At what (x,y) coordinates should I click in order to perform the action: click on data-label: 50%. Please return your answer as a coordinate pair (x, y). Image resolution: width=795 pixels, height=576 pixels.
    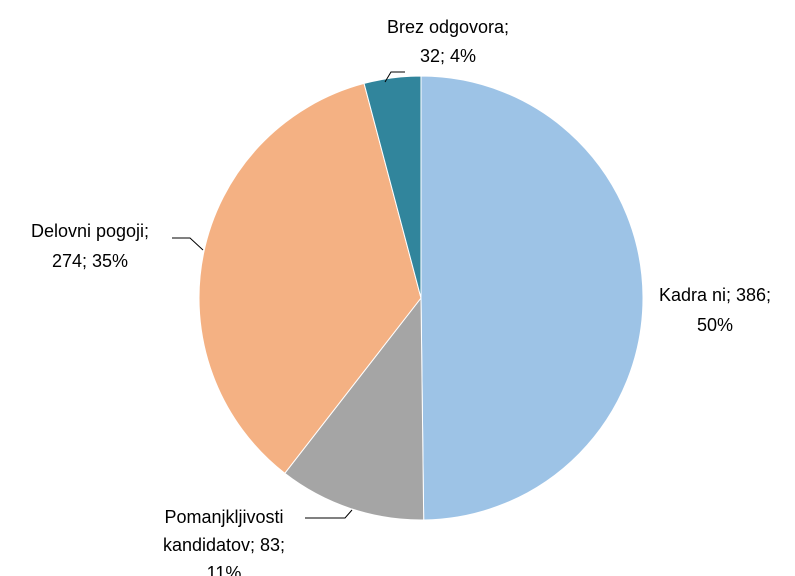
    Looking at the image, I should click on (715, 325).